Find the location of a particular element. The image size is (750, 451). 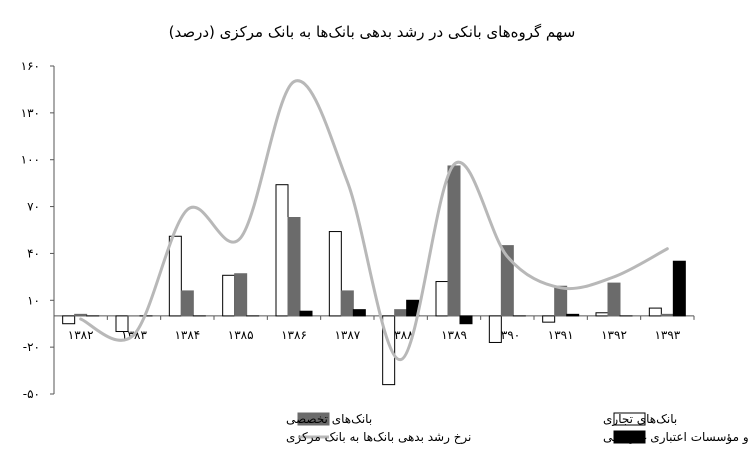

y-tick-label: ۱۶۰ is located at coordinates (30, 66).